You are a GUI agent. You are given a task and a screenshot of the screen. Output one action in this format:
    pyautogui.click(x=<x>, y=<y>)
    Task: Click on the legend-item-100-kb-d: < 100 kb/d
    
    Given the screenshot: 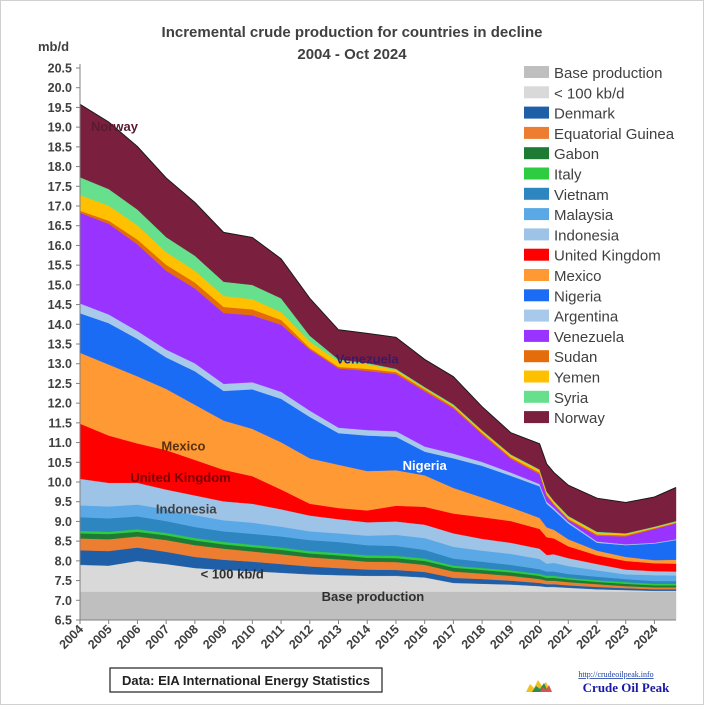 What is the action you would take?
    pyautogui.click(x=574, y=93)
    